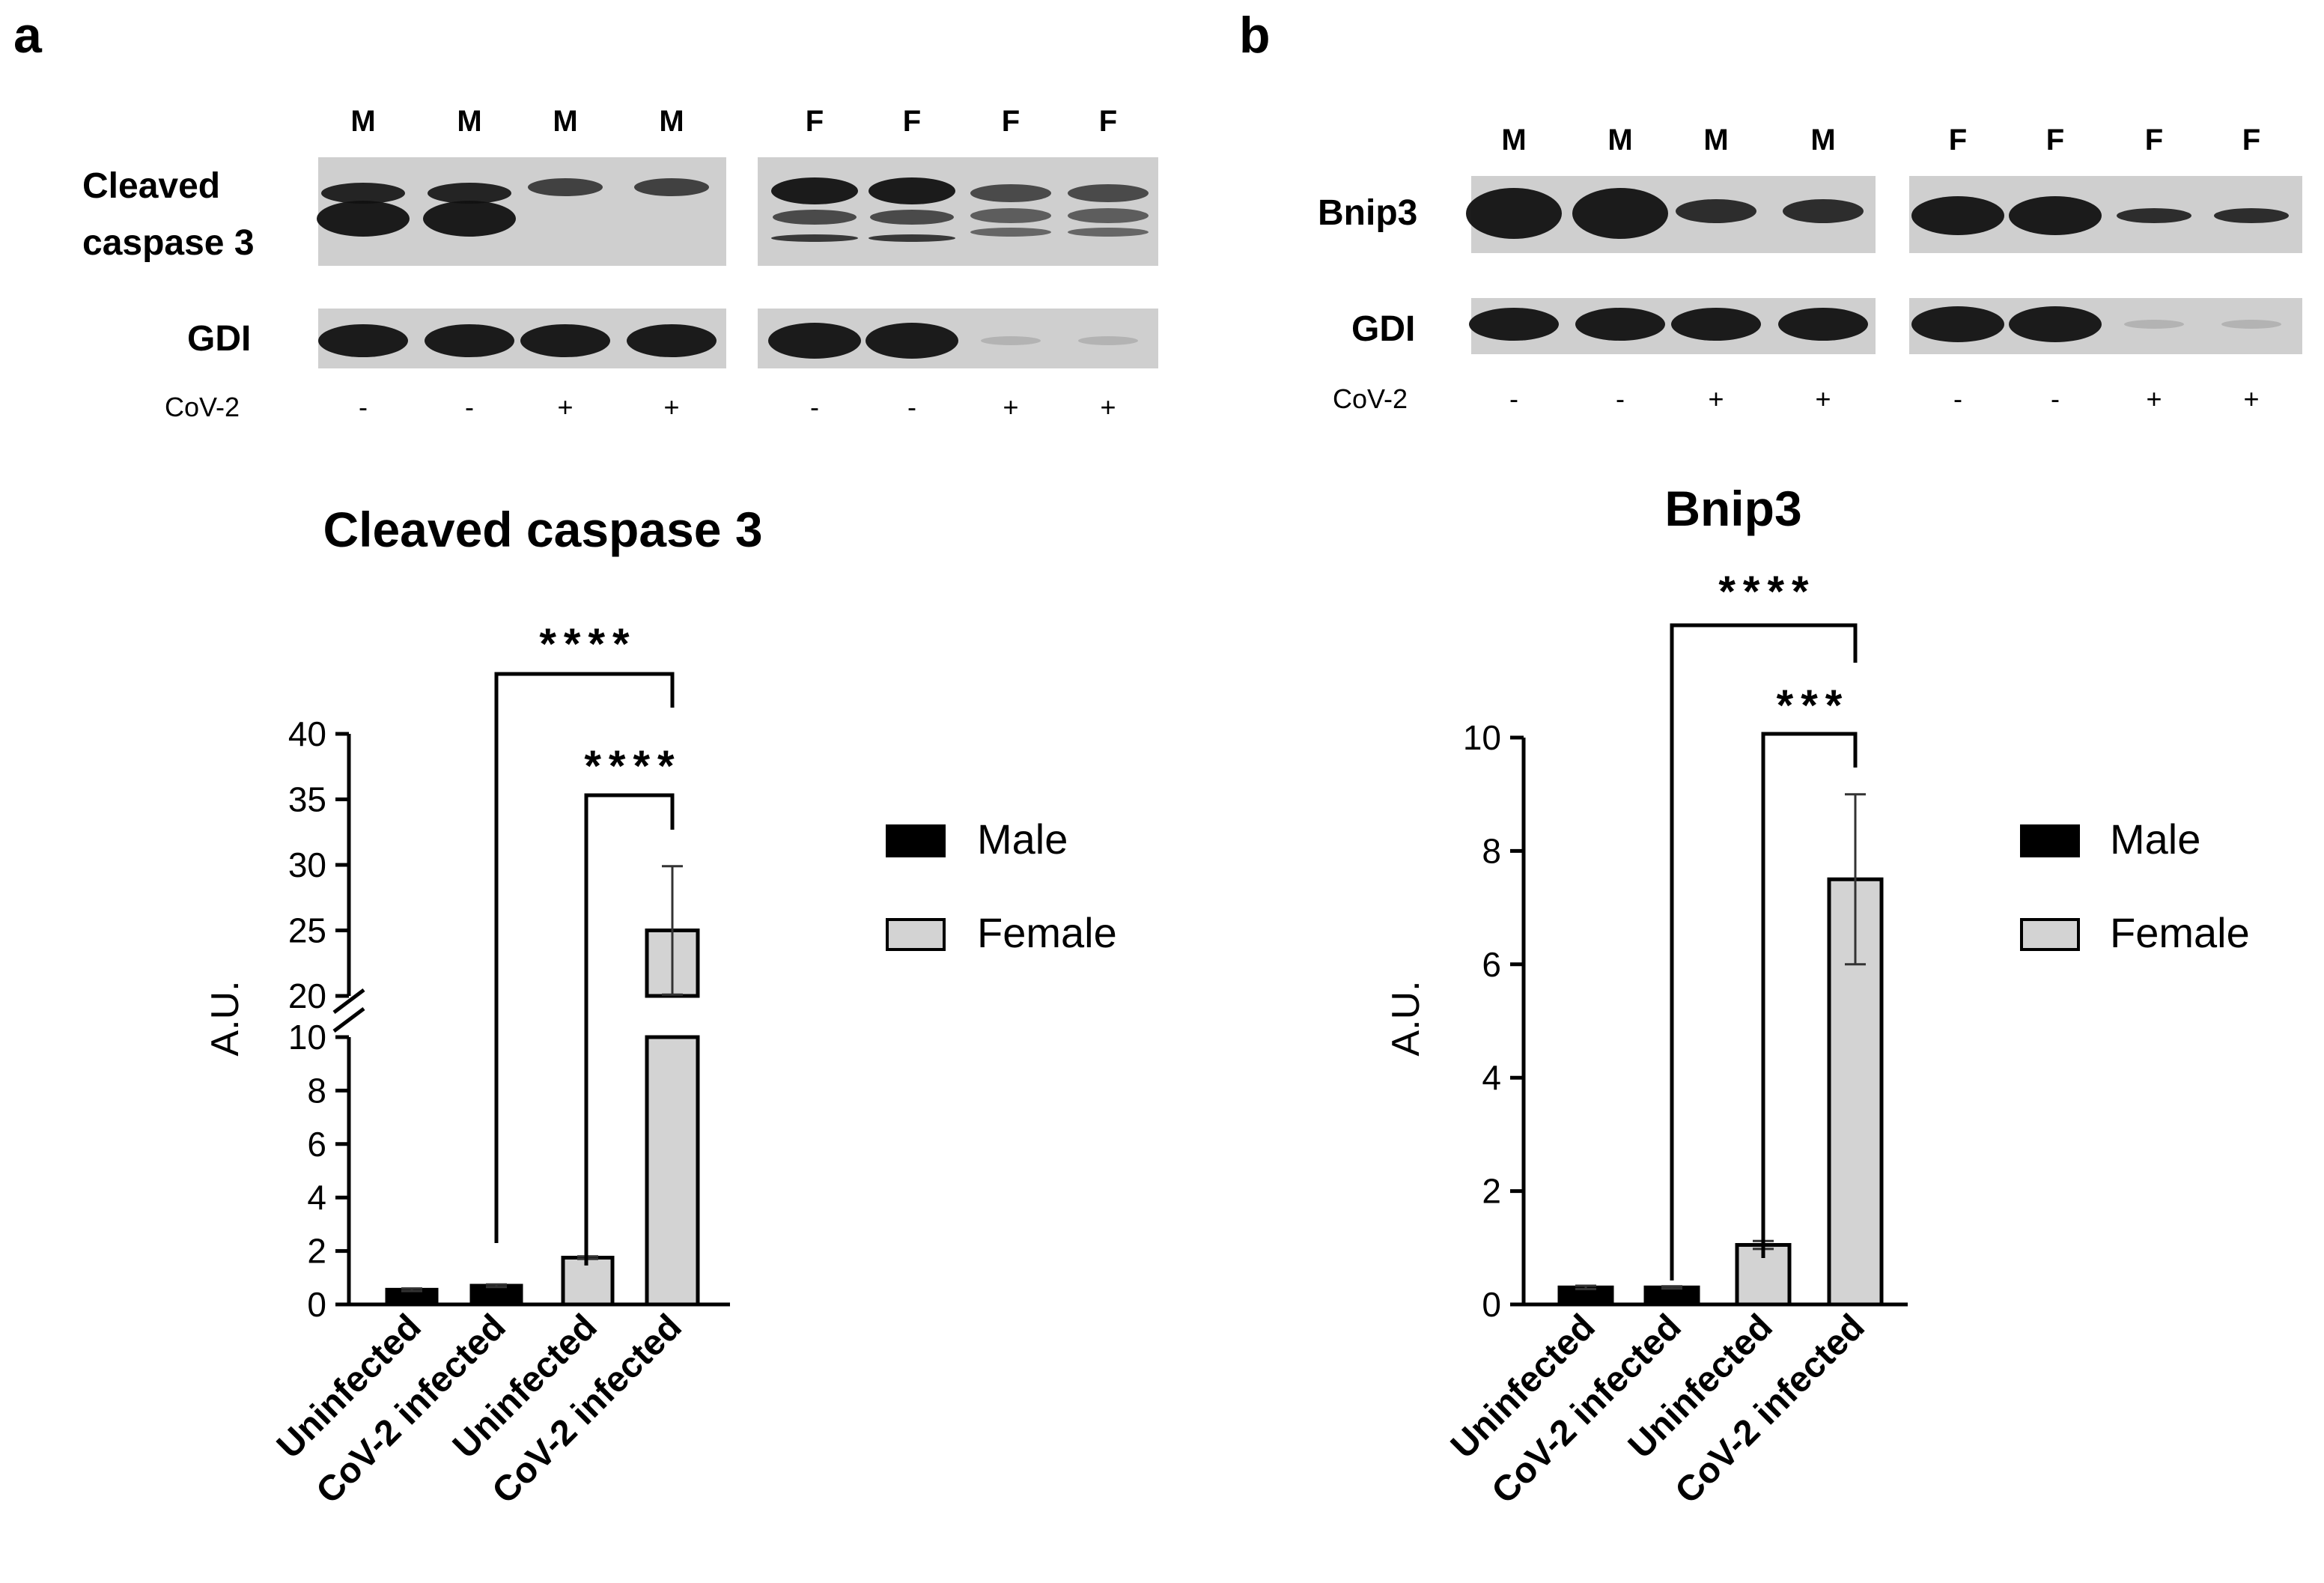  Describe the element at coordinates (28, 35) in the screenshot. I see `panel-a-label: a` at that location.